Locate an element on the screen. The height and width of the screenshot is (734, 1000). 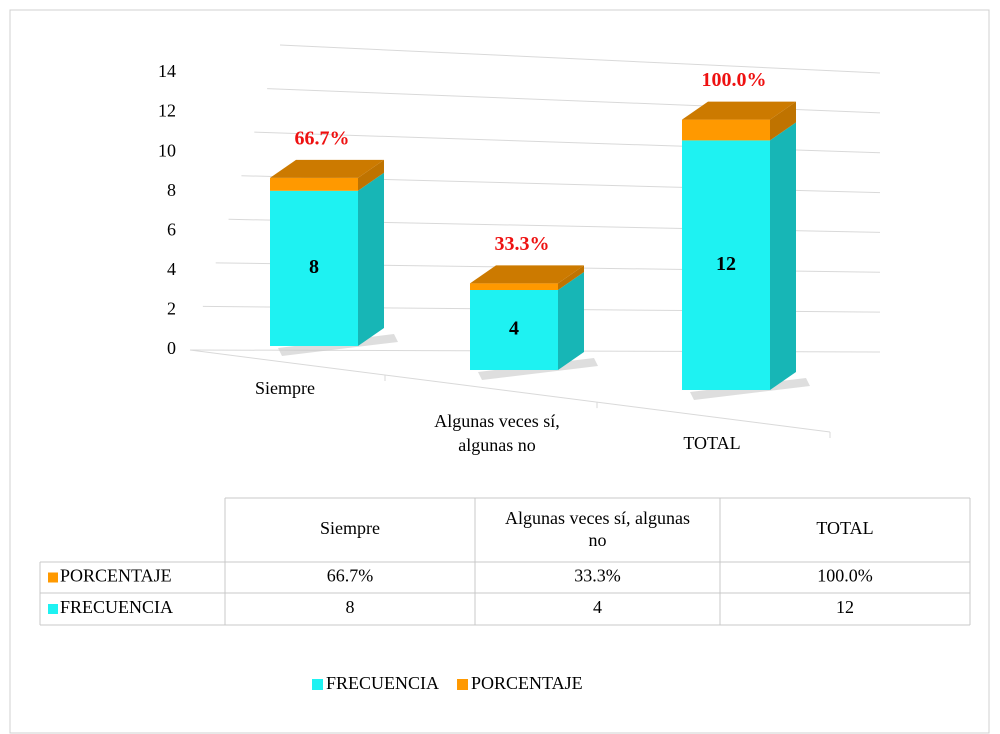
y-tick-label: 4 is located at coordinates (171, 269).